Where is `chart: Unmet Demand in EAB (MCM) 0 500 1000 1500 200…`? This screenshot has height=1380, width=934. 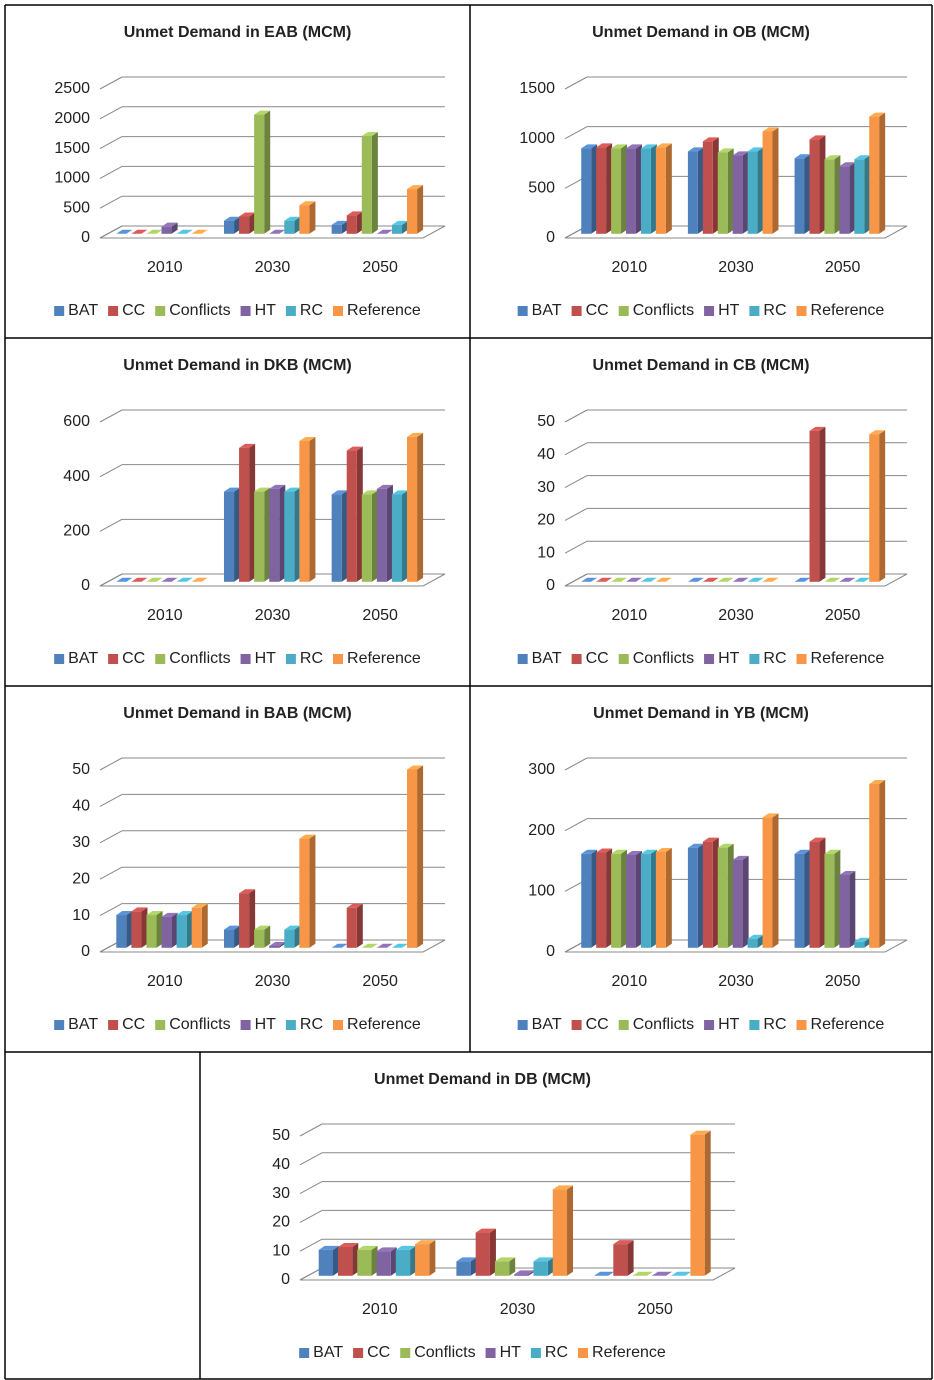 chart: Unmet Demand in EAB (MCM) 0 500 1000 1500 200… is located at coordinates (250, 171).